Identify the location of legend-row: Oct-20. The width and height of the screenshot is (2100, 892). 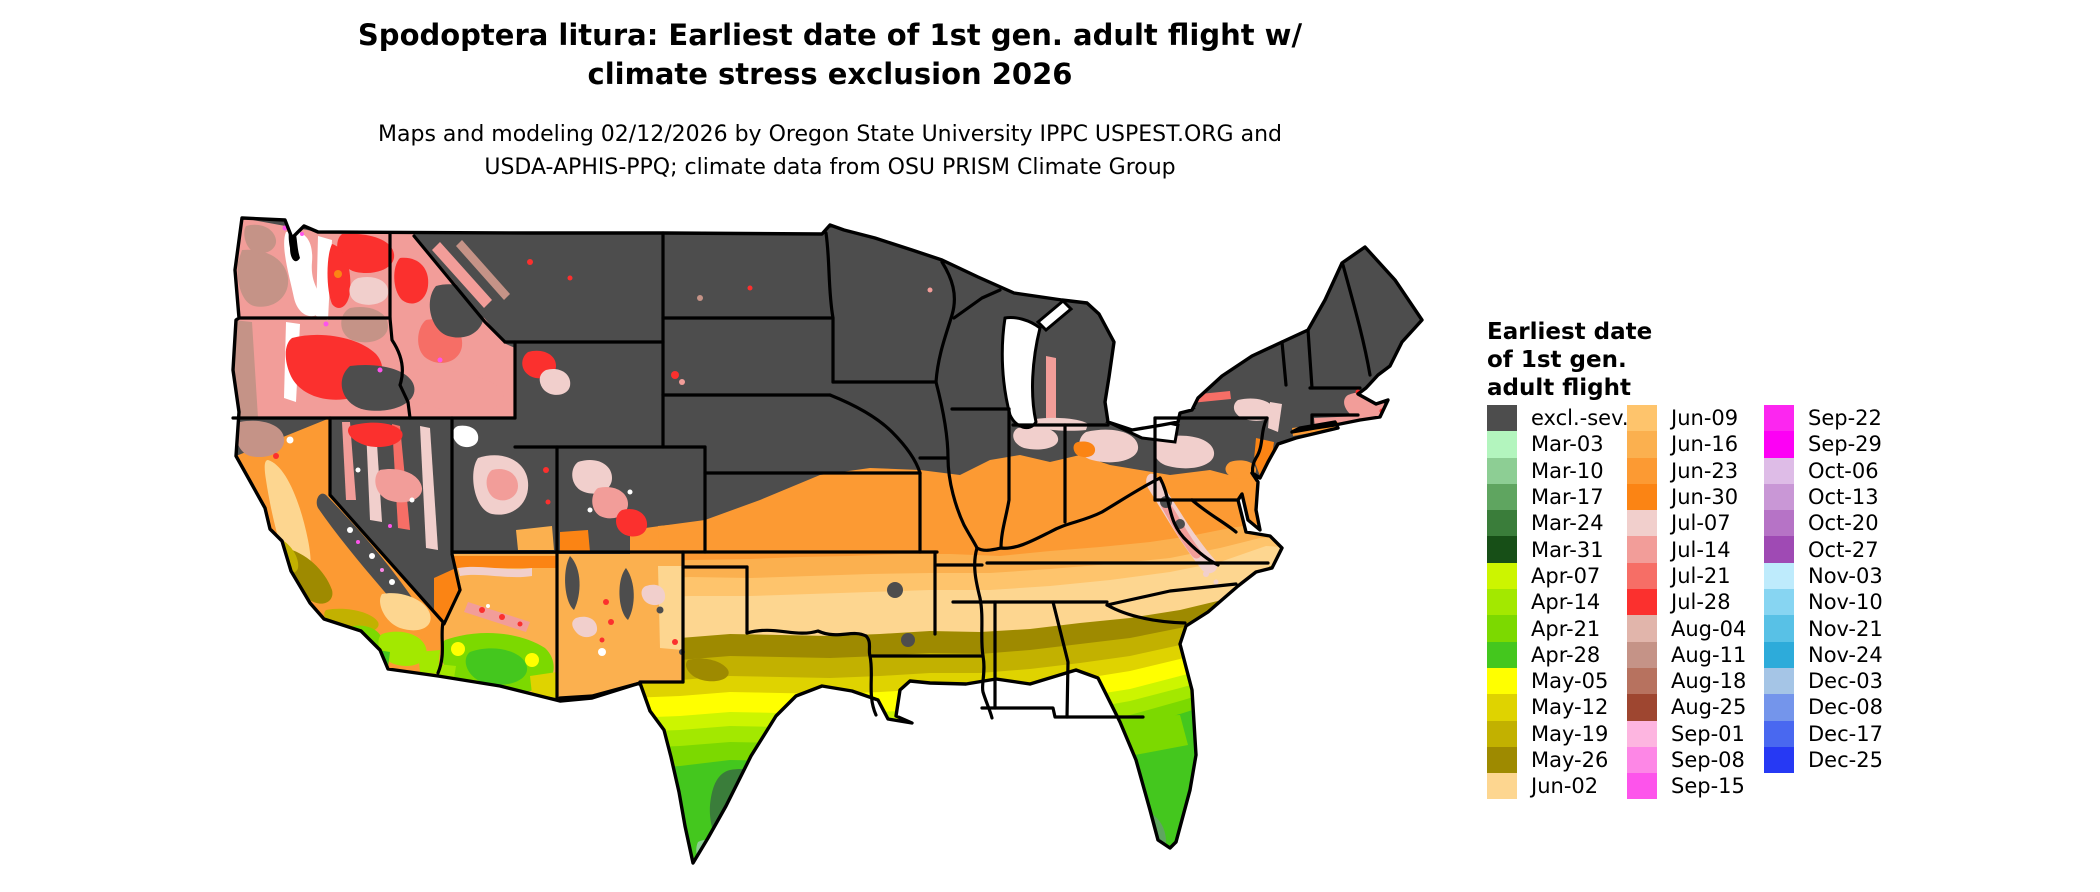
(1823, 523).